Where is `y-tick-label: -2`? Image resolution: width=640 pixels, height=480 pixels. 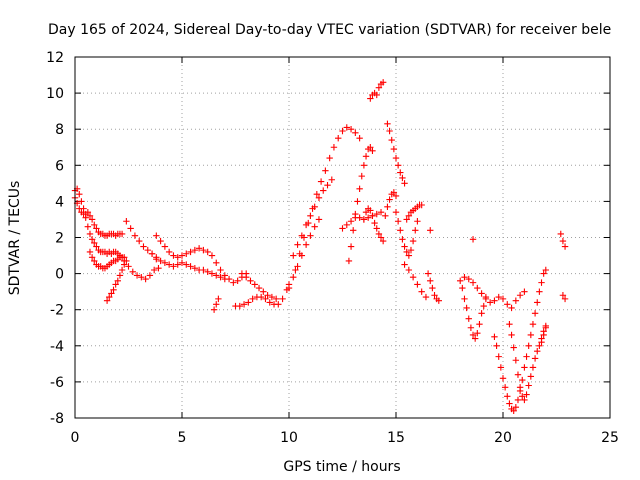 y-tick-label: -2 is located at coordinates (57, 311).